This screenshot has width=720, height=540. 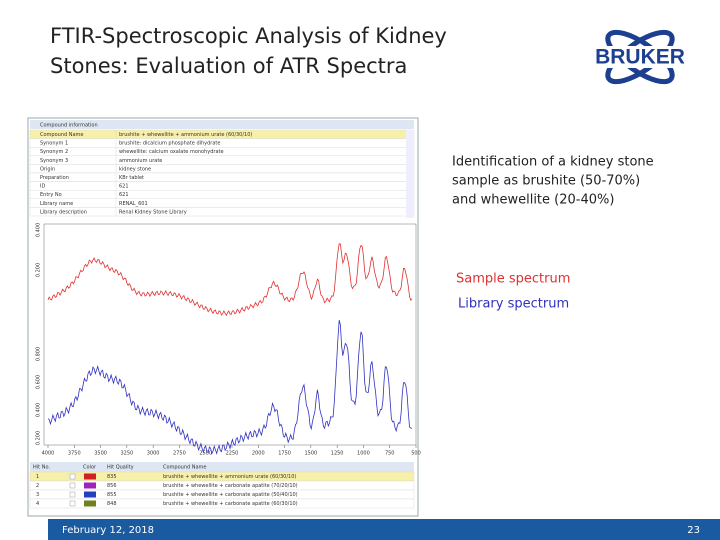 I want to click on field-name: Origin, so click(x=47, y=169).